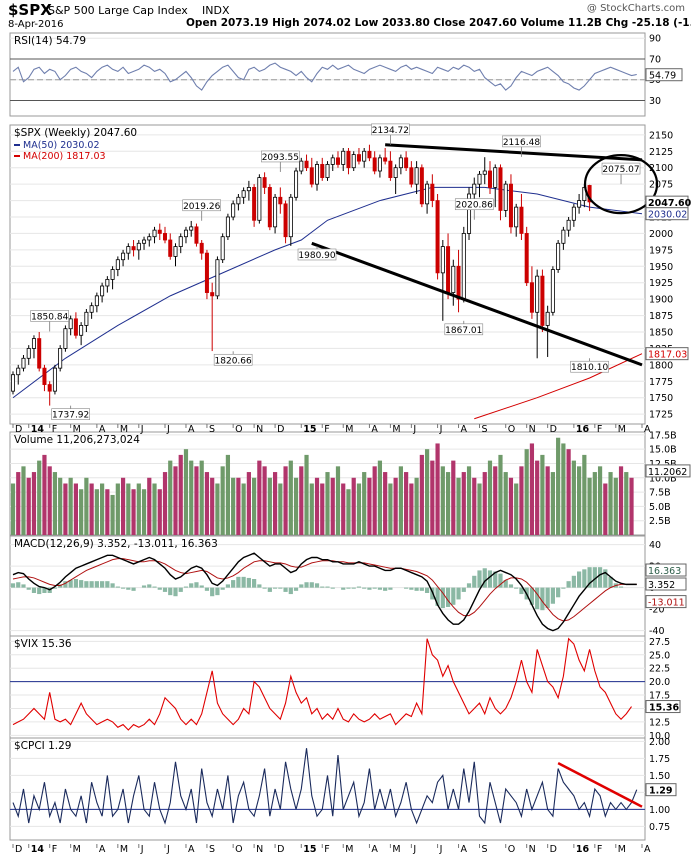  Describe the element at coordinates (636, 8) in the screenshot. I see `watermark: @ StockCharts.com` at that location.